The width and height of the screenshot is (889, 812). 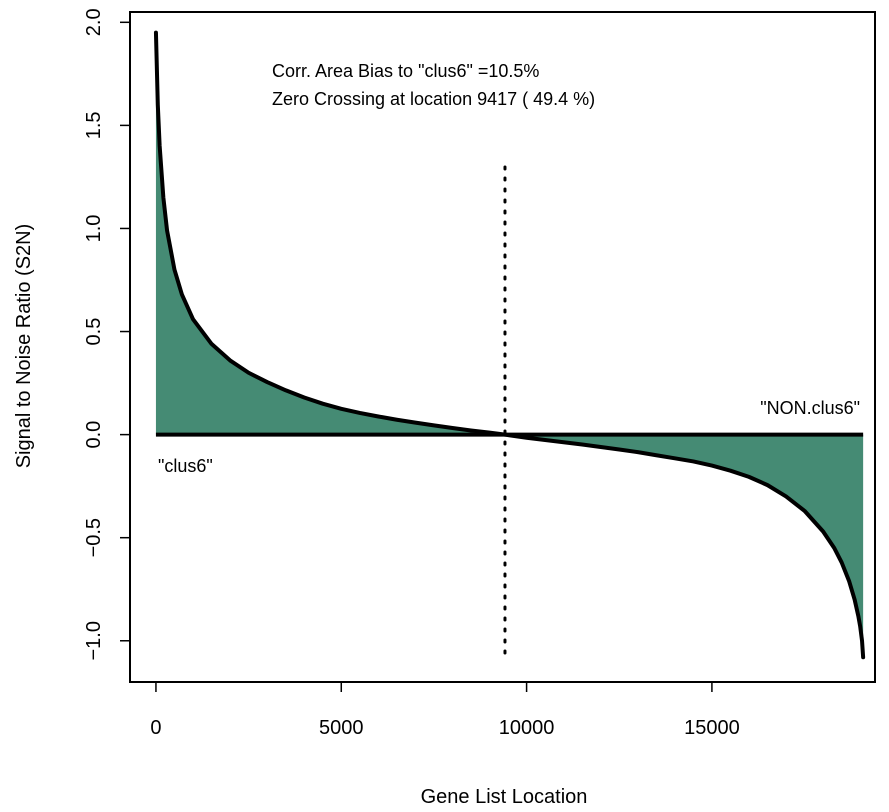 What do you see at coordinates (810, 408) in the screenshot?
I see `negative-class-label: "NON.clus6"` at bounding box center [810, 408].